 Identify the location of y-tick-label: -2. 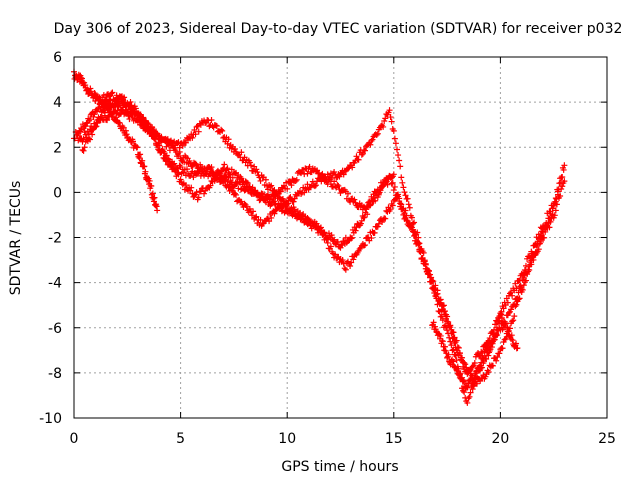
(55, 239).